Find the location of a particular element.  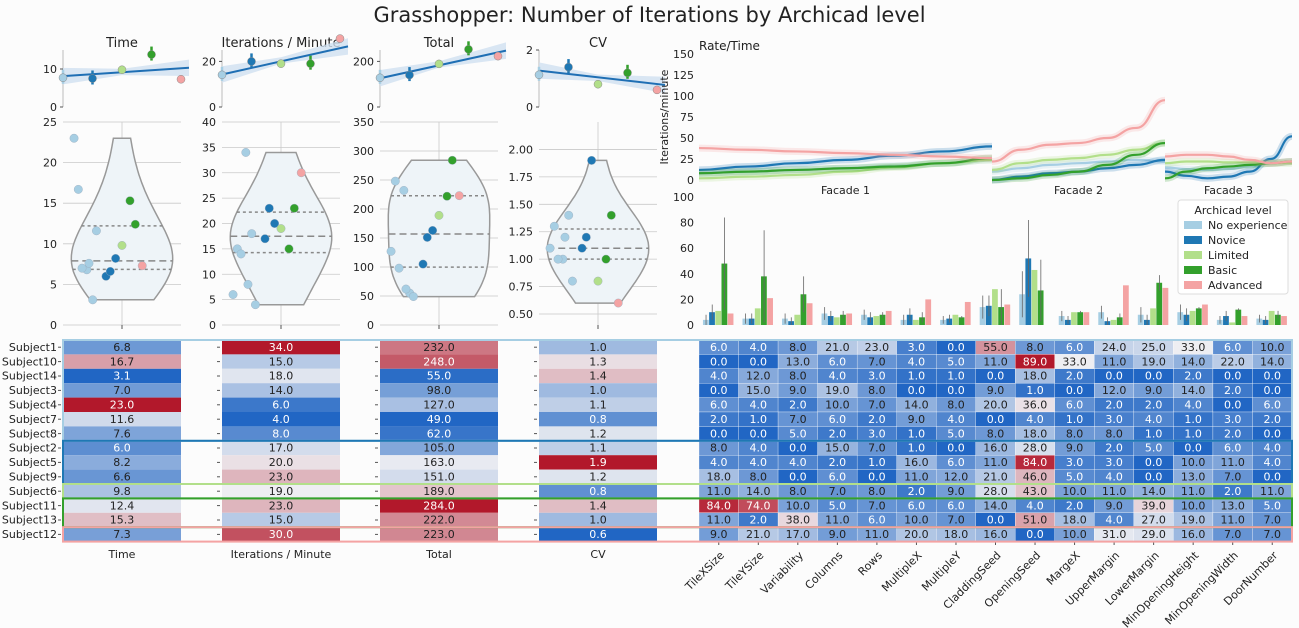

bar-tick-label: 0 is located at coordinates (690, 325).